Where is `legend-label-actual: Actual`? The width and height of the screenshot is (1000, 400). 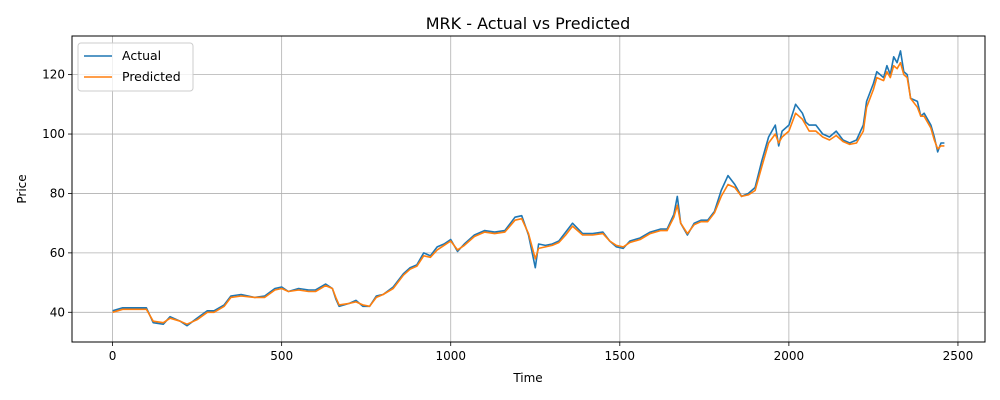
legend-label-actual: Actual is located at coordinates (141, 55).